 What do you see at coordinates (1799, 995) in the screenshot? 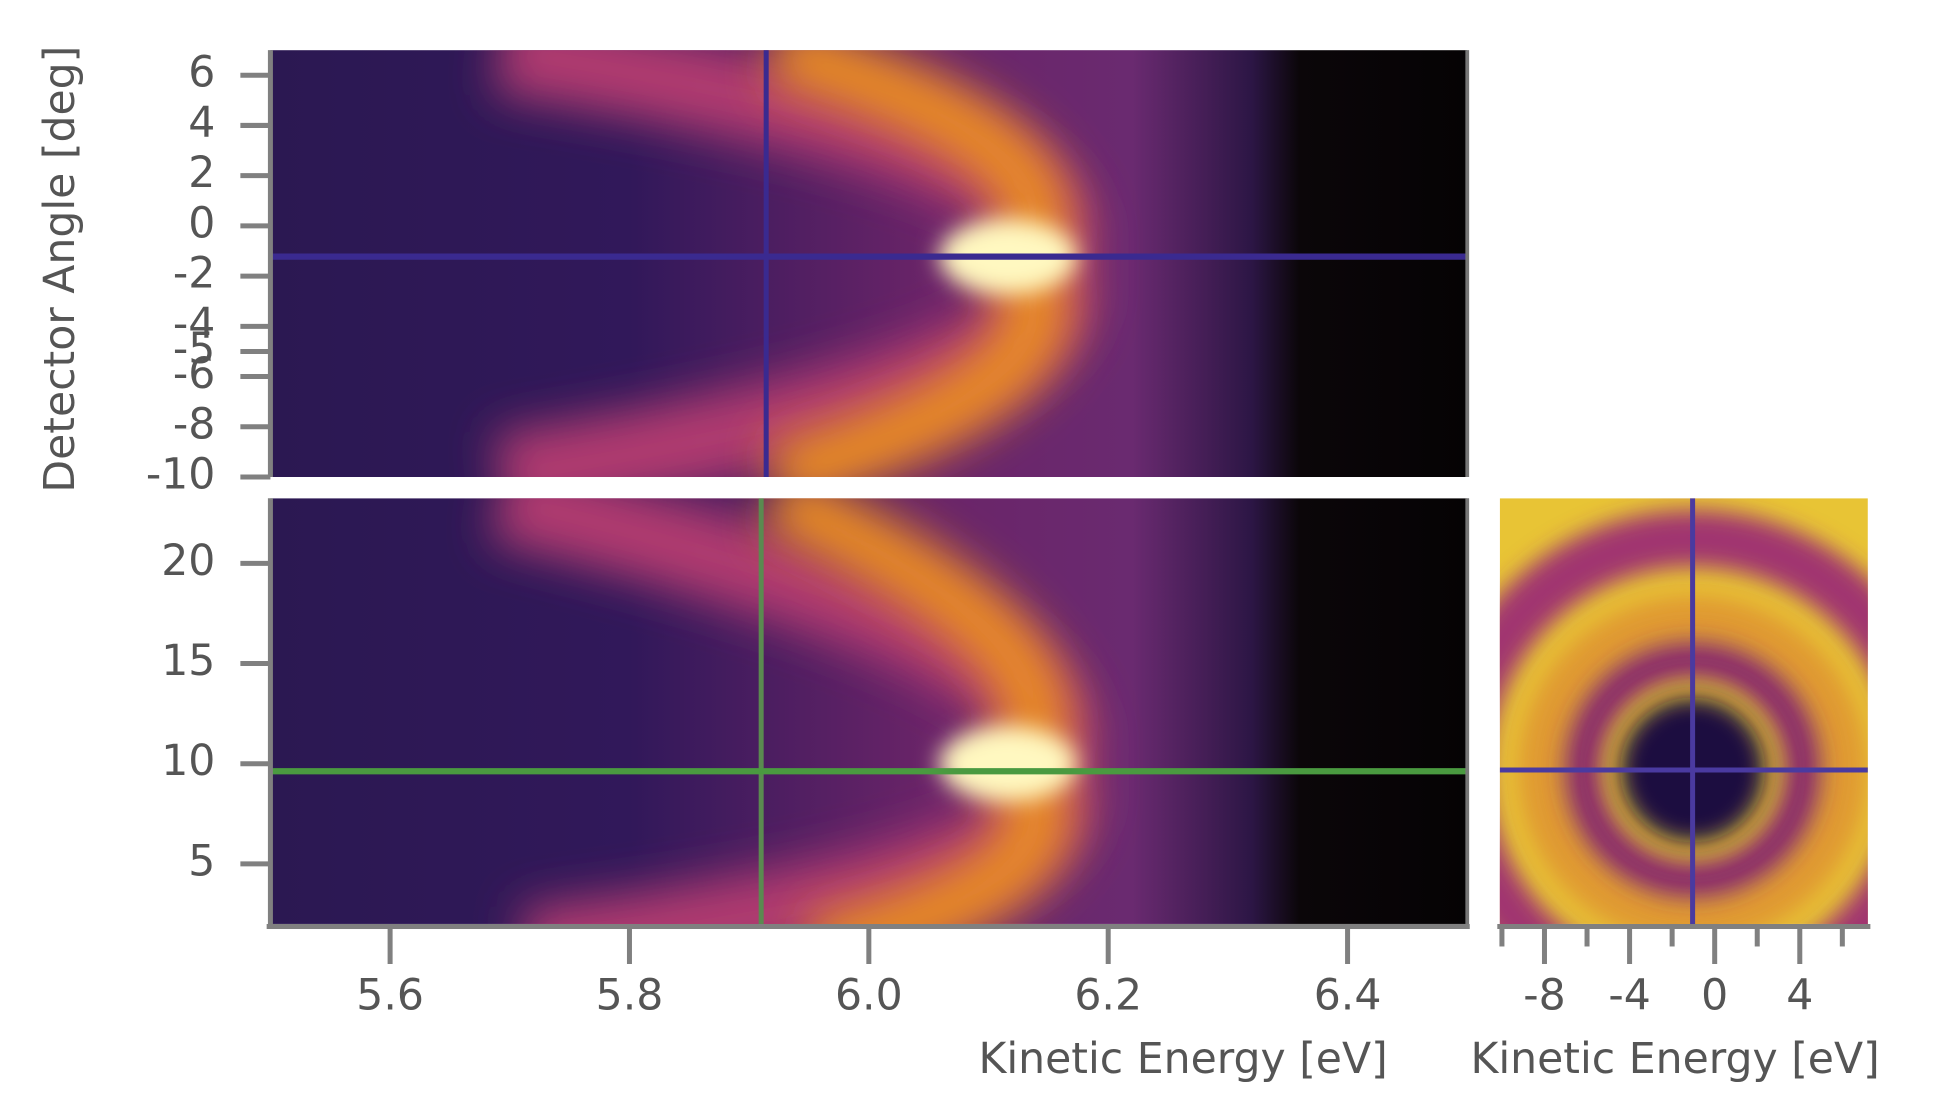
I see `x-tick-label: 4` at bounding box center [1799, 995].